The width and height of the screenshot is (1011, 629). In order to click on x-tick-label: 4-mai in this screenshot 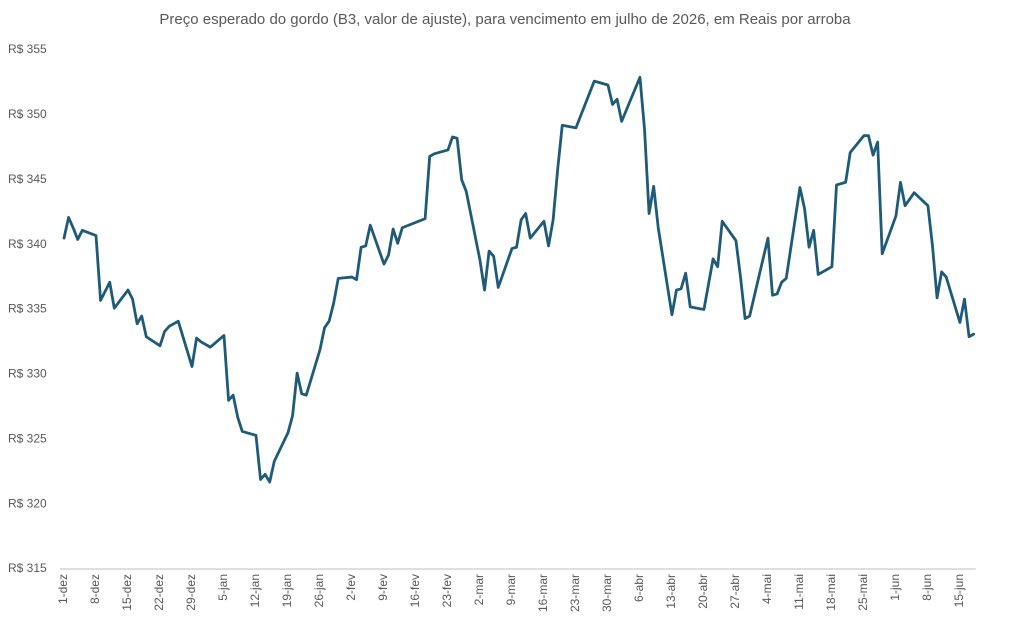, I will do `click(767, 589)`.